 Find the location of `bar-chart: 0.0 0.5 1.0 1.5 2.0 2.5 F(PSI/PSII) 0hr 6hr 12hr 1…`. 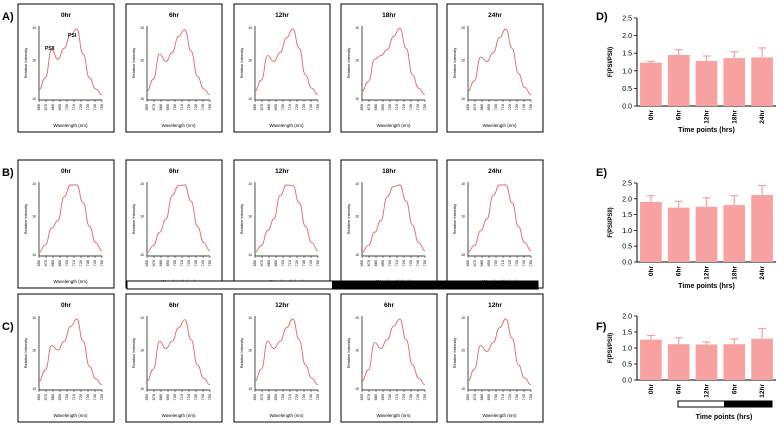

bar-chart: 0.0 0.5 1.0 1.5 2.0 2.5 F(PSI/PSII) 0hr 6hr 12hr 1… is located at coordinates (692, 235).